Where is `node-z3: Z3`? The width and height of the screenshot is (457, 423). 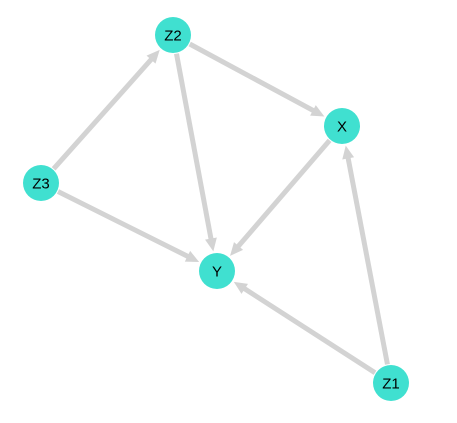
node-z3: Z3 is located at coordinates (41, 183).